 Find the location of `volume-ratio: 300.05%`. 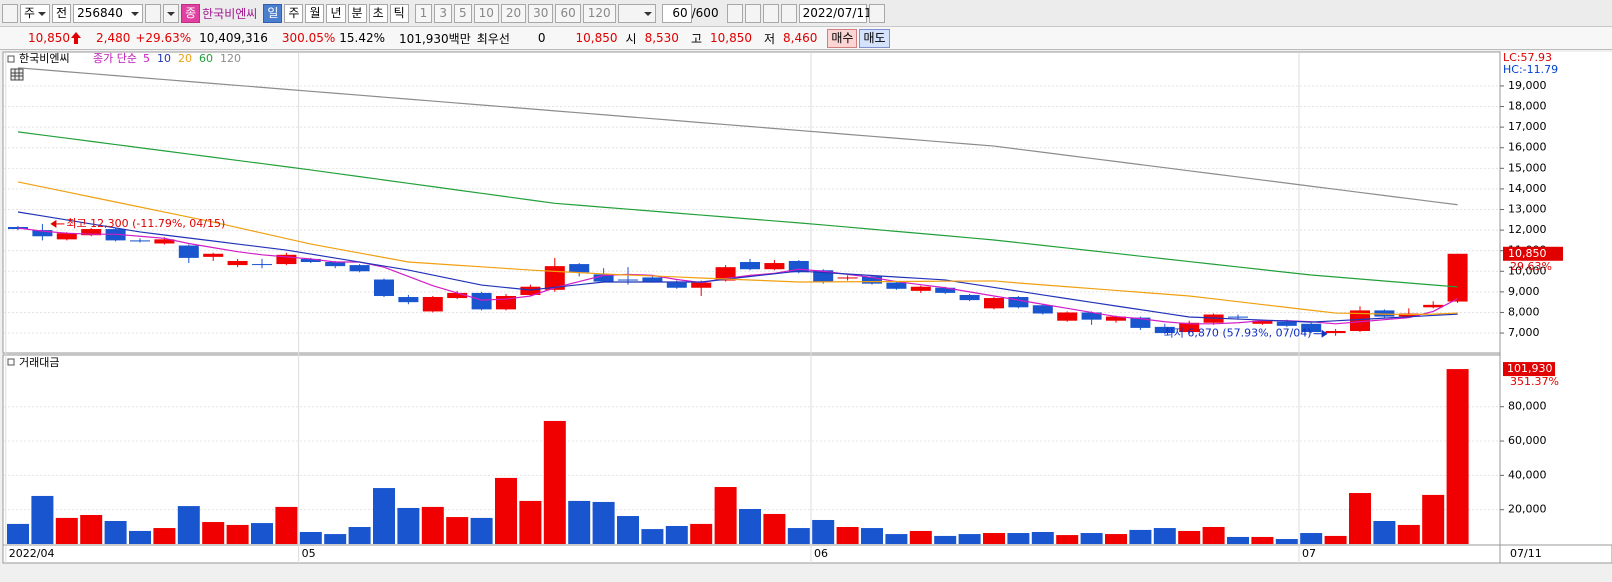

volume-ratio: 300.05% is located at coordinates (308, 38).